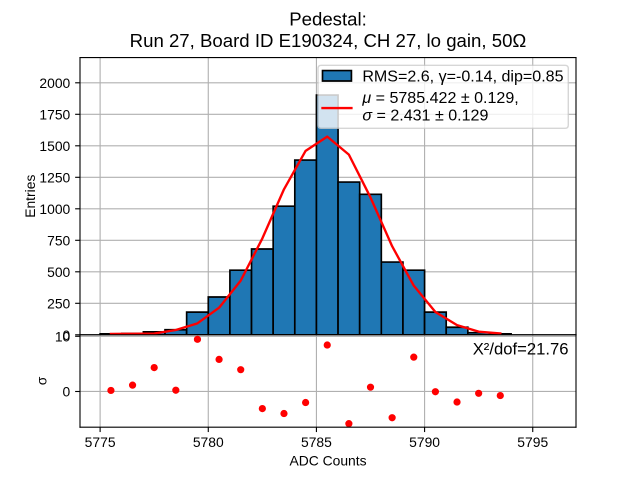 This screenshot has width=640, height=480. What do you see at coordinates (532, 442) in the screenshot?
I see `svg-text: 5795` at bounding box center [532, 442].